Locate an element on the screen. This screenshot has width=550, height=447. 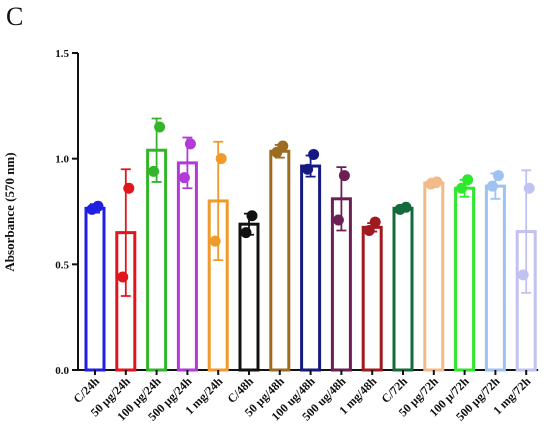
y-tick-label: 0.0 is located at coordinates (62, 371).